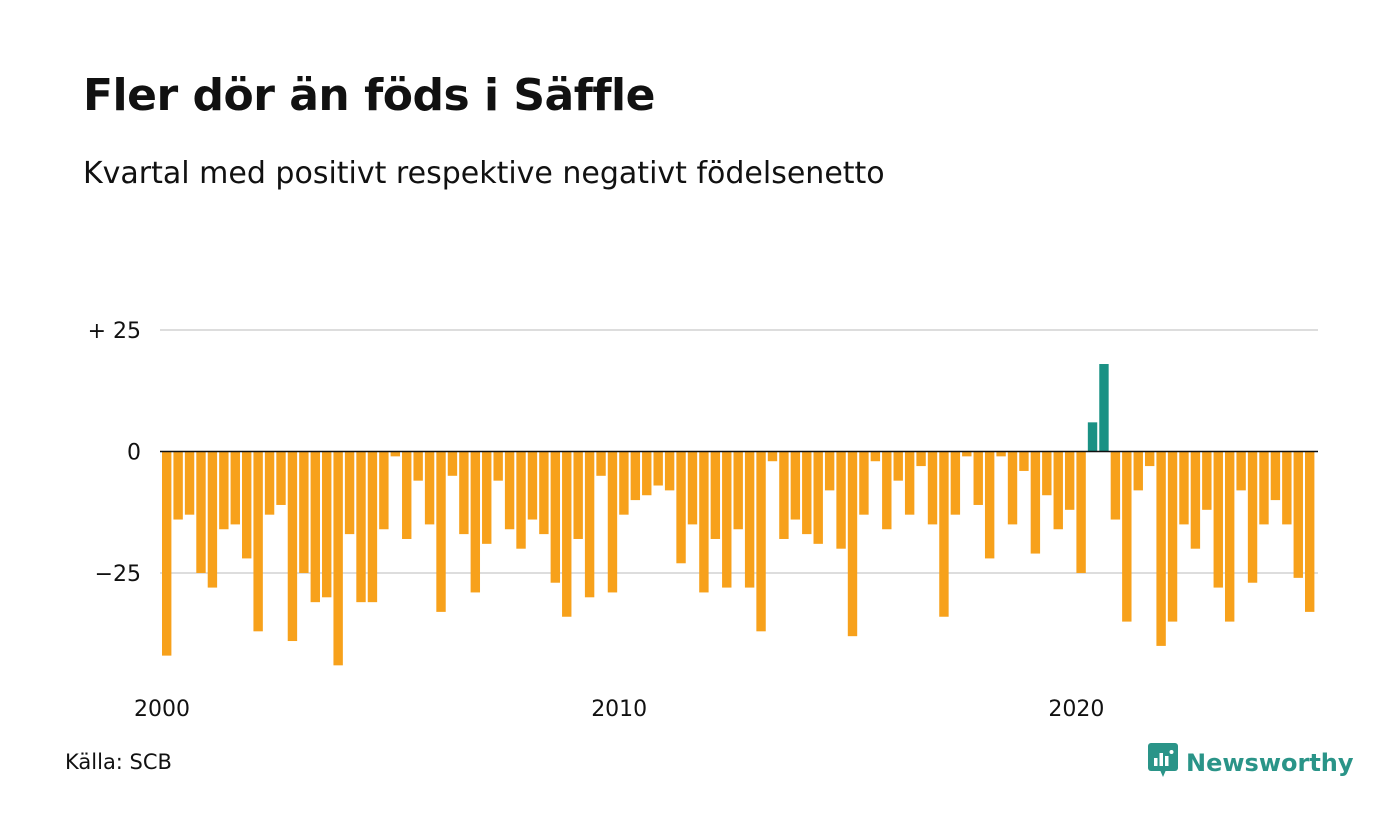  I want to click on brand-logo: Newsworthy, so click(1251, 763).